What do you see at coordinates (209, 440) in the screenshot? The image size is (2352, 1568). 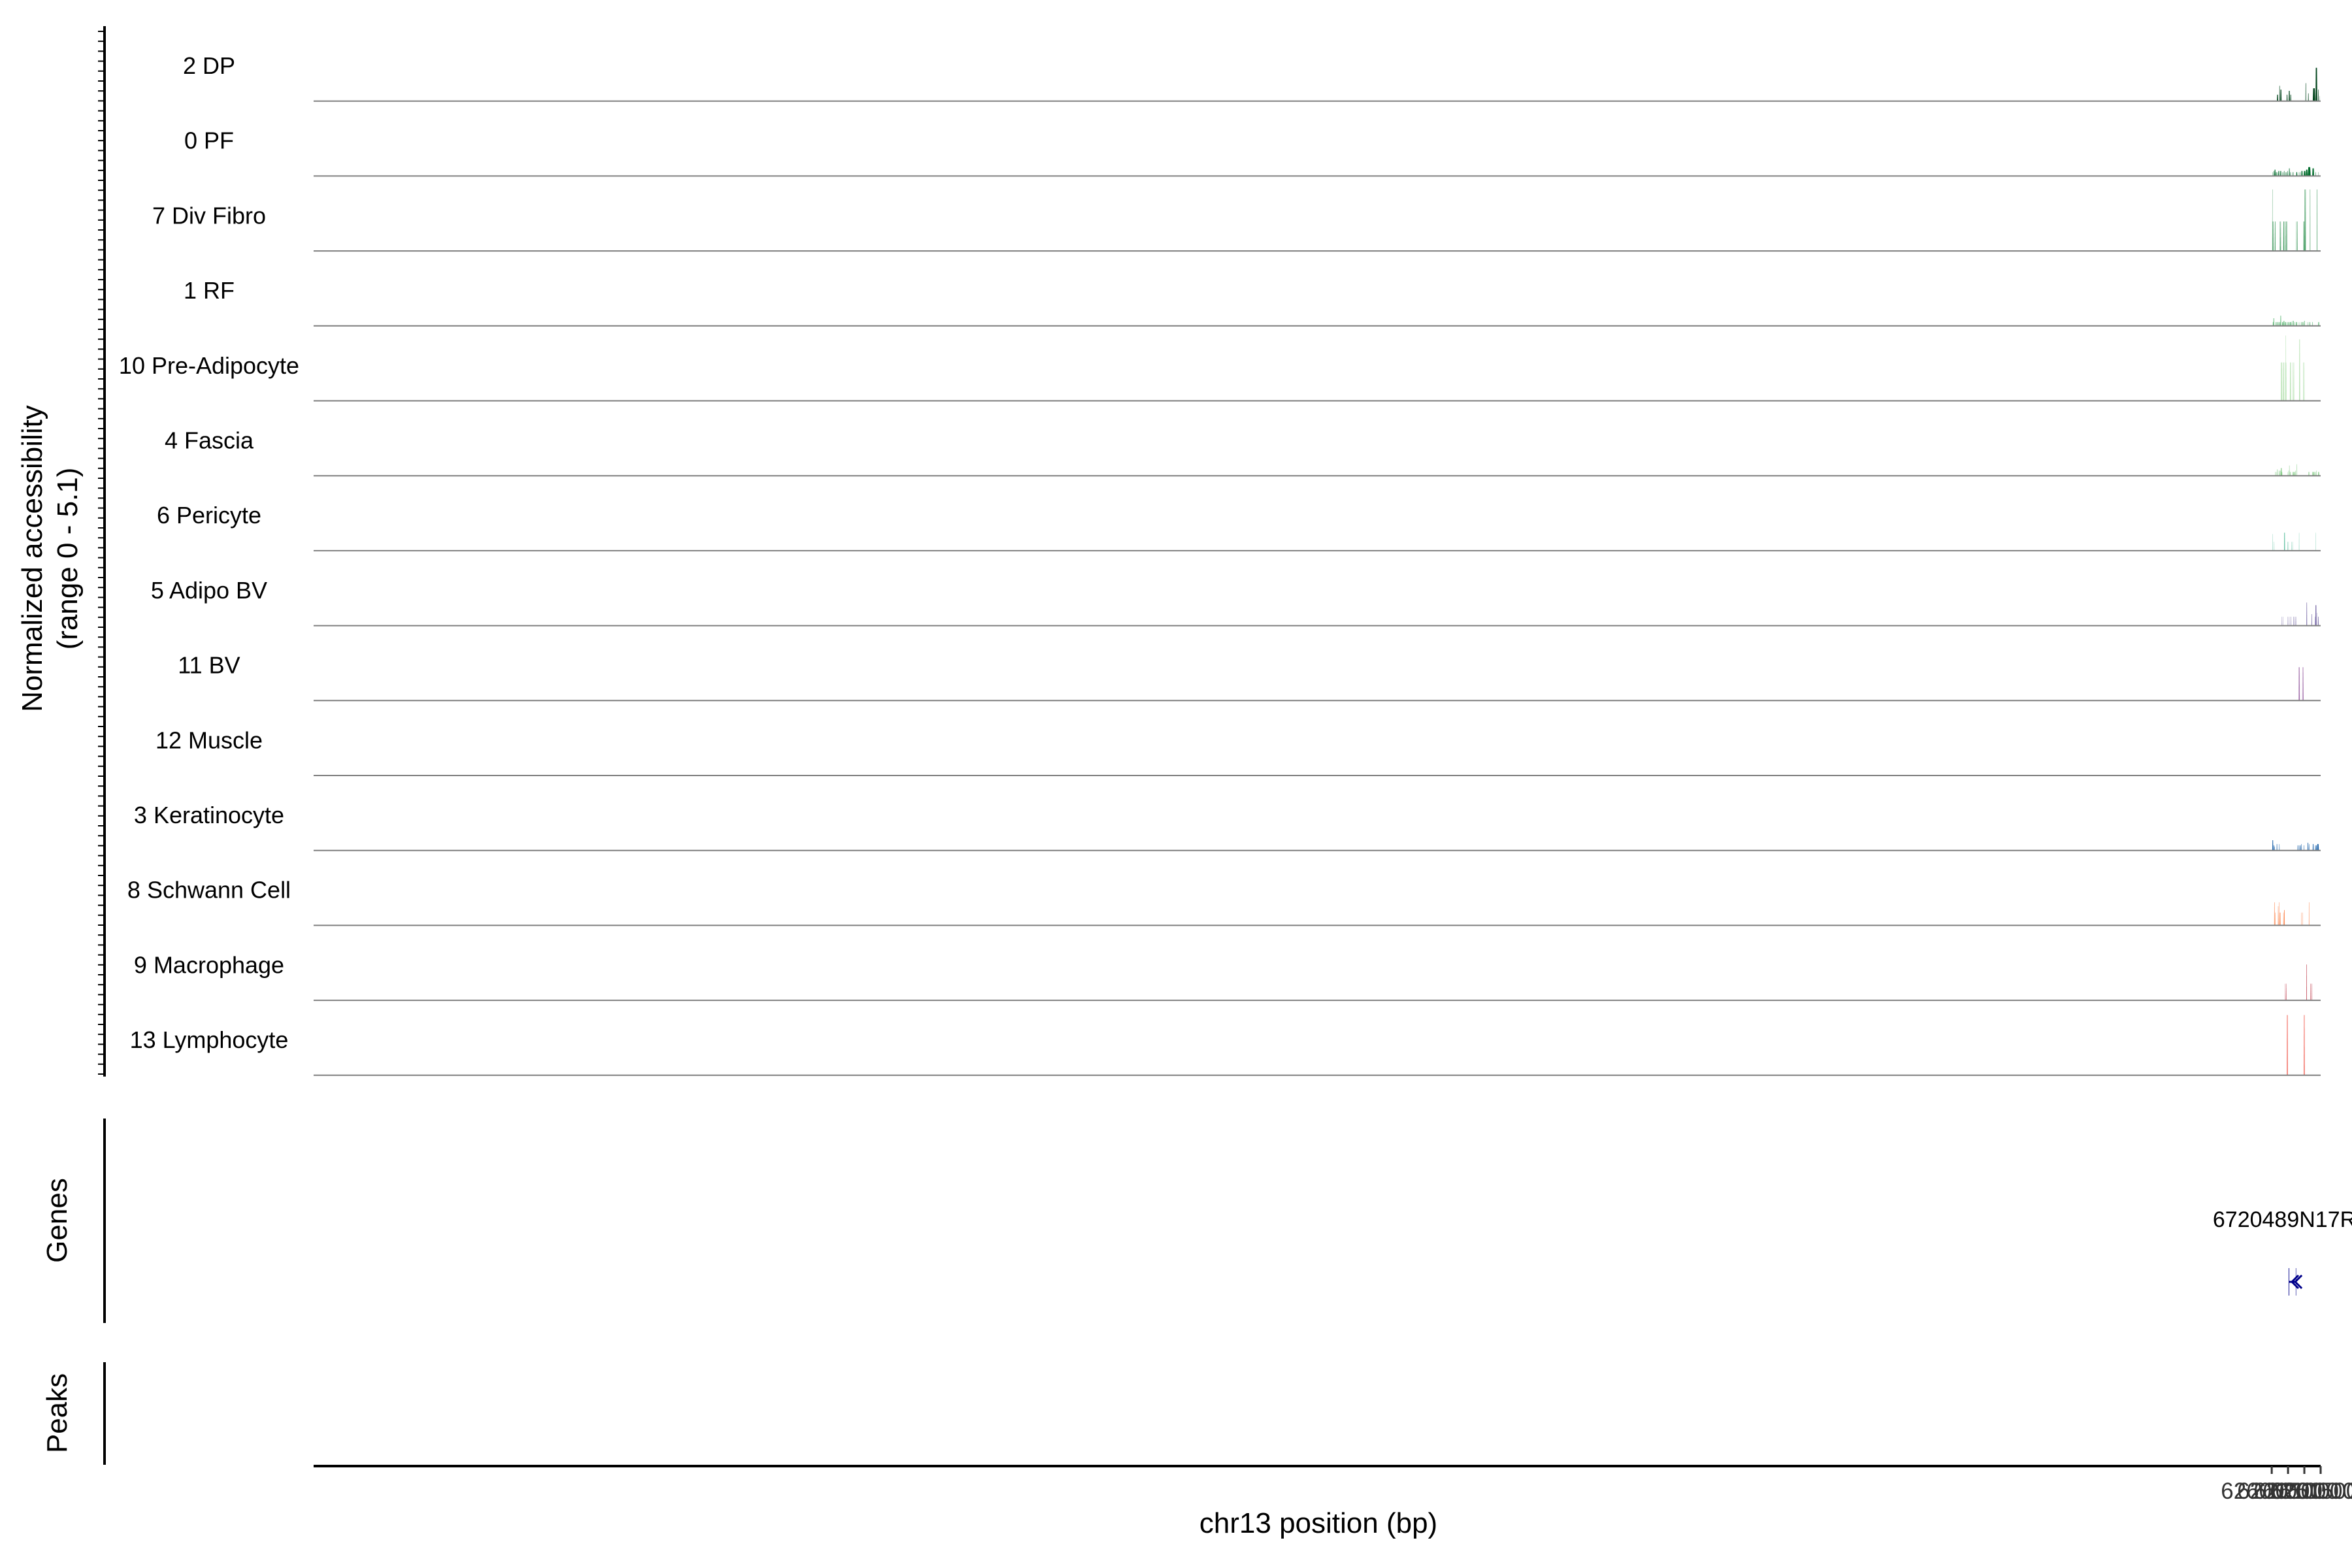 I see `track-label: 4 Fascia` at bounding box center [209, 440].